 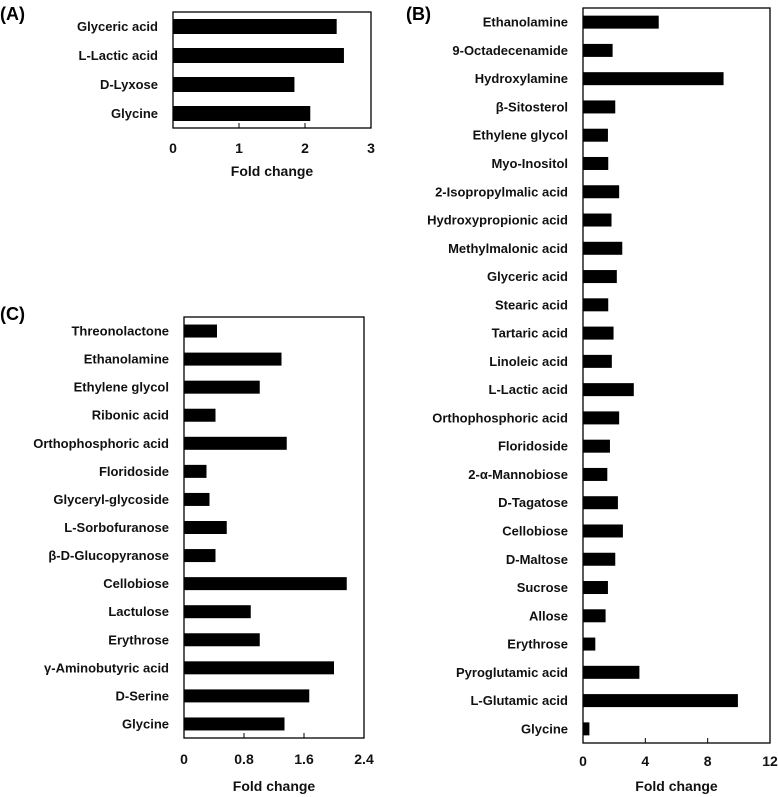 What do you see at coordinates (418, 14) in the screenshot?
I see `panel-label: (B)` at bounding box center [418, 14].